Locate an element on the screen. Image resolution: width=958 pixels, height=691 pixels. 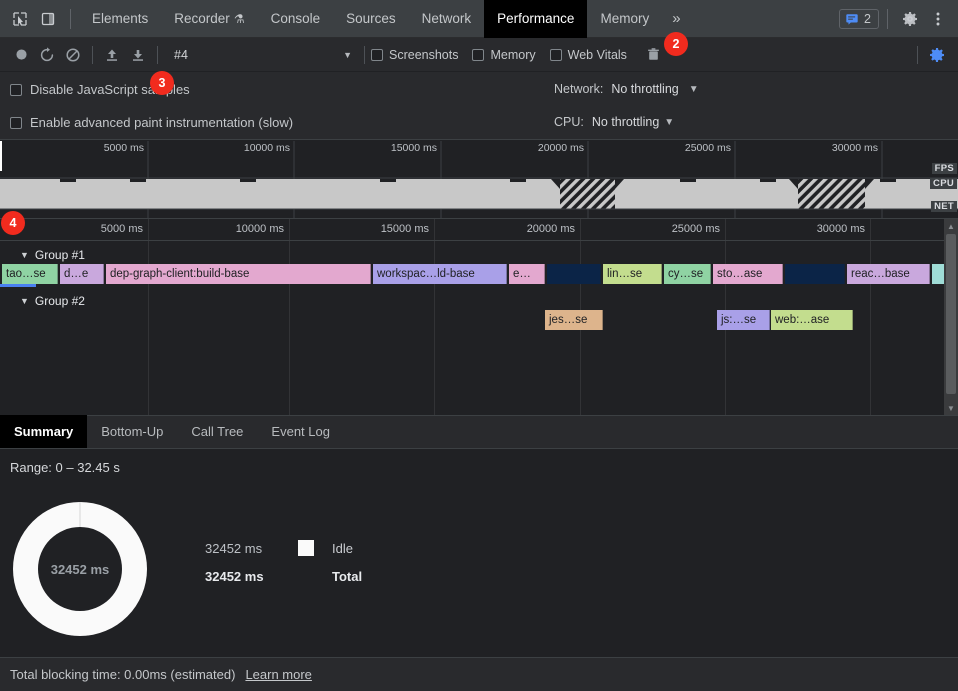
flame-block: js:…se is located at coordinates (743, 320).